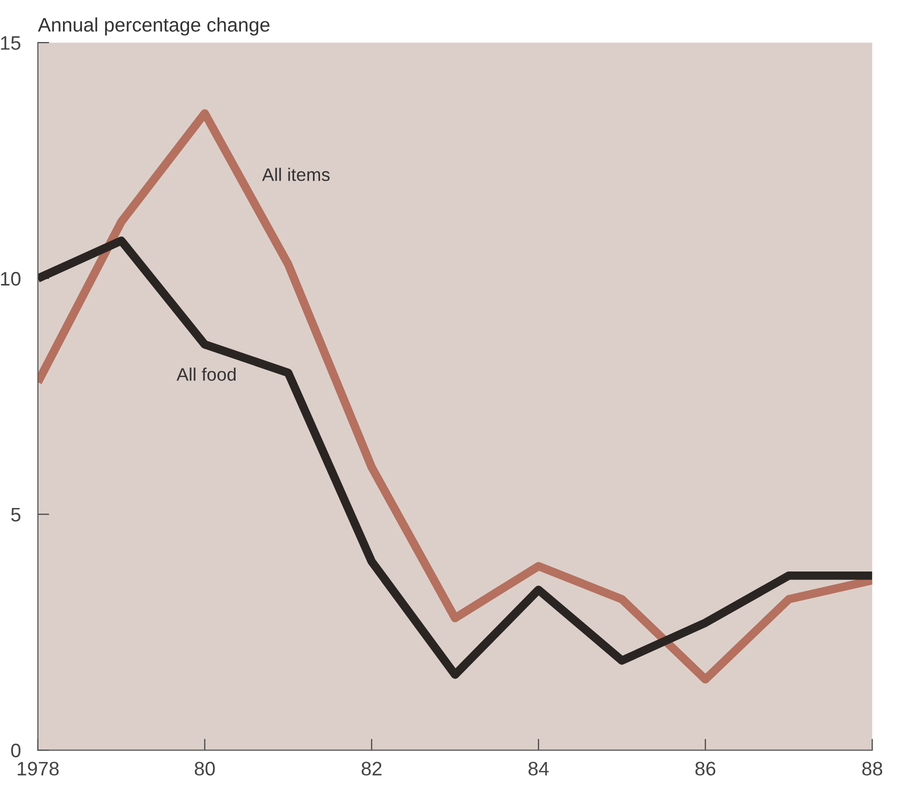 The height and width of the screenshot is (804, 902). What do you see at coordinates (705, 769) in the screenshot?
I see `x-tick-label: 86` at bounding box center [705, 769].